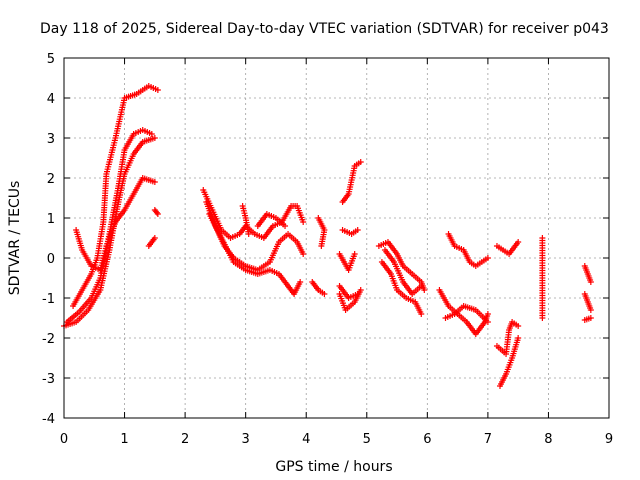 The image size is (640, 480). Describe the element at coordinates (51, 219) in the screenshot. I see `y-tick-label: 1` at that location.